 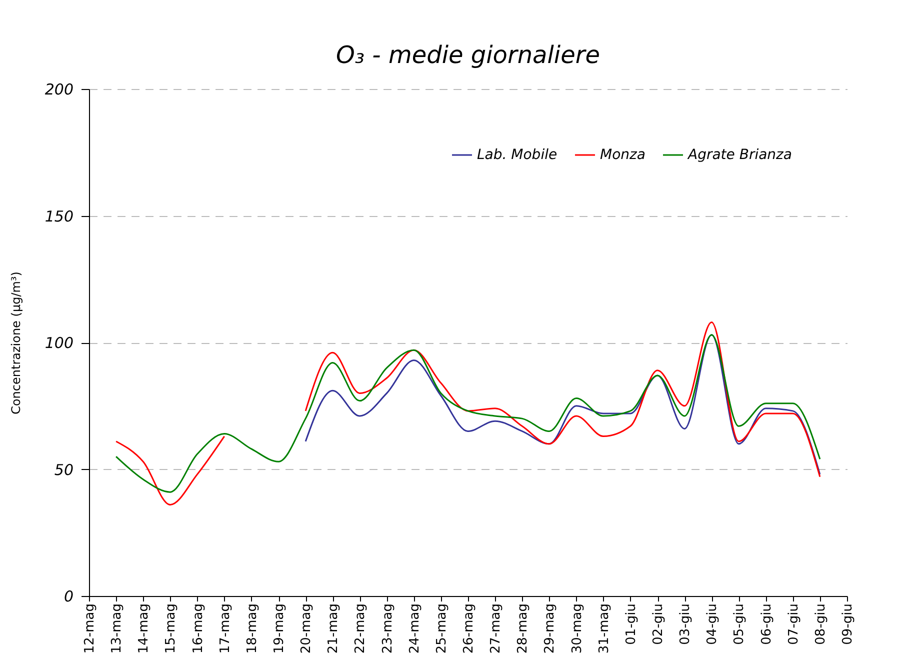 I want to click on x-tick-label: 31-mag, so click(x=604, y=629).